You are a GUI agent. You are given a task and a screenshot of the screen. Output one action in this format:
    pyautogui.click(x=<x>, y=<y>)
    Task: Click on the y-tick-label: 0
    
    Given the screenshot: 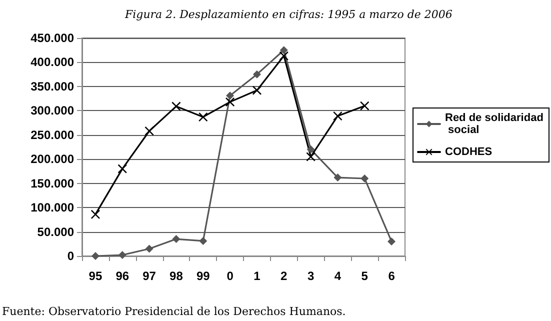 What is the action you would take?
    pyautogui.click(x=70, y=256)
    